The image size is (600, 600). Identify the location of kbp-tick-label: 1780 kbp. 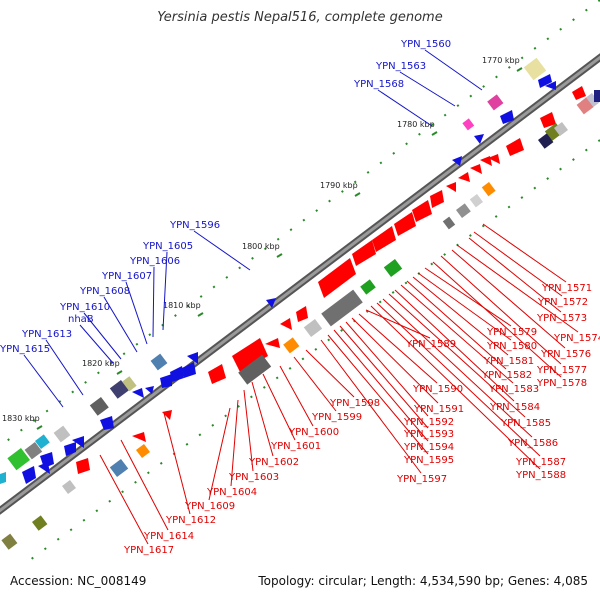
(416, 124).